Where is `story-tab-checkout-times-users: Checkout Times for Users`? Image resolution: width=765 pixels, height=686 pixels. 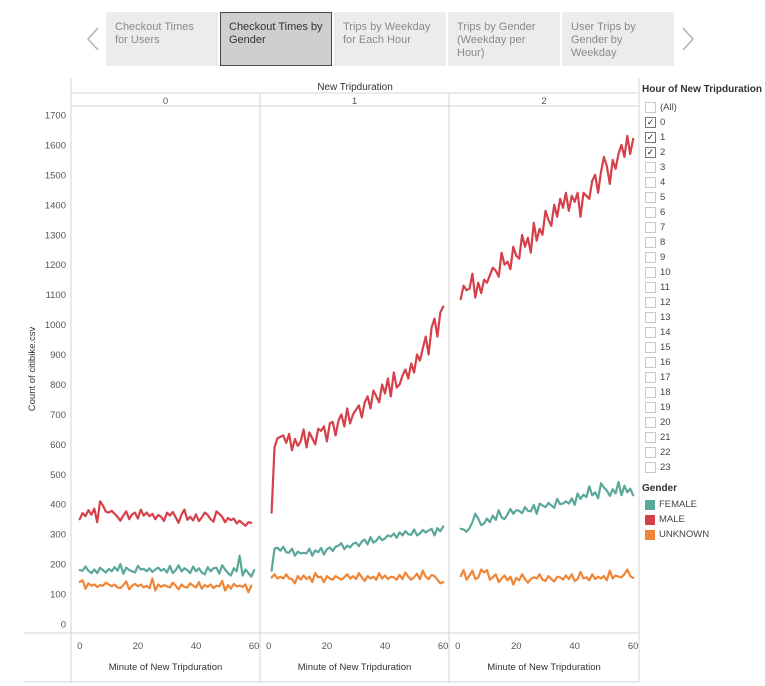
story-tab-checkout-times-users: Checkout Times for Users is located at coordinates (162, 39).